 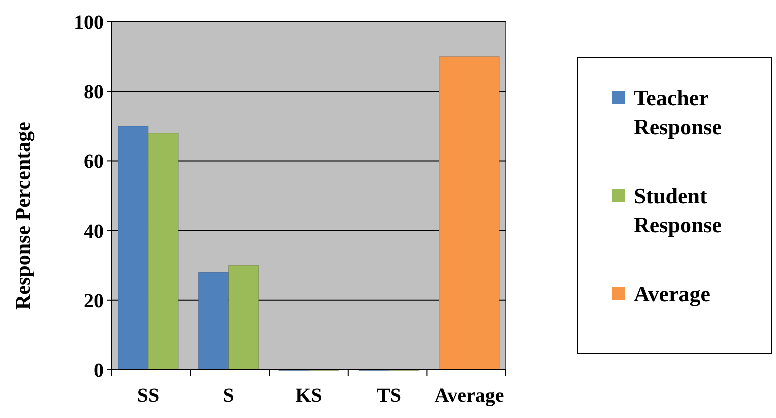 What do you see at coordinates (94, 162) in the screenshot?
I see `y-tick-label: 60` at bounding box center [94, 162].